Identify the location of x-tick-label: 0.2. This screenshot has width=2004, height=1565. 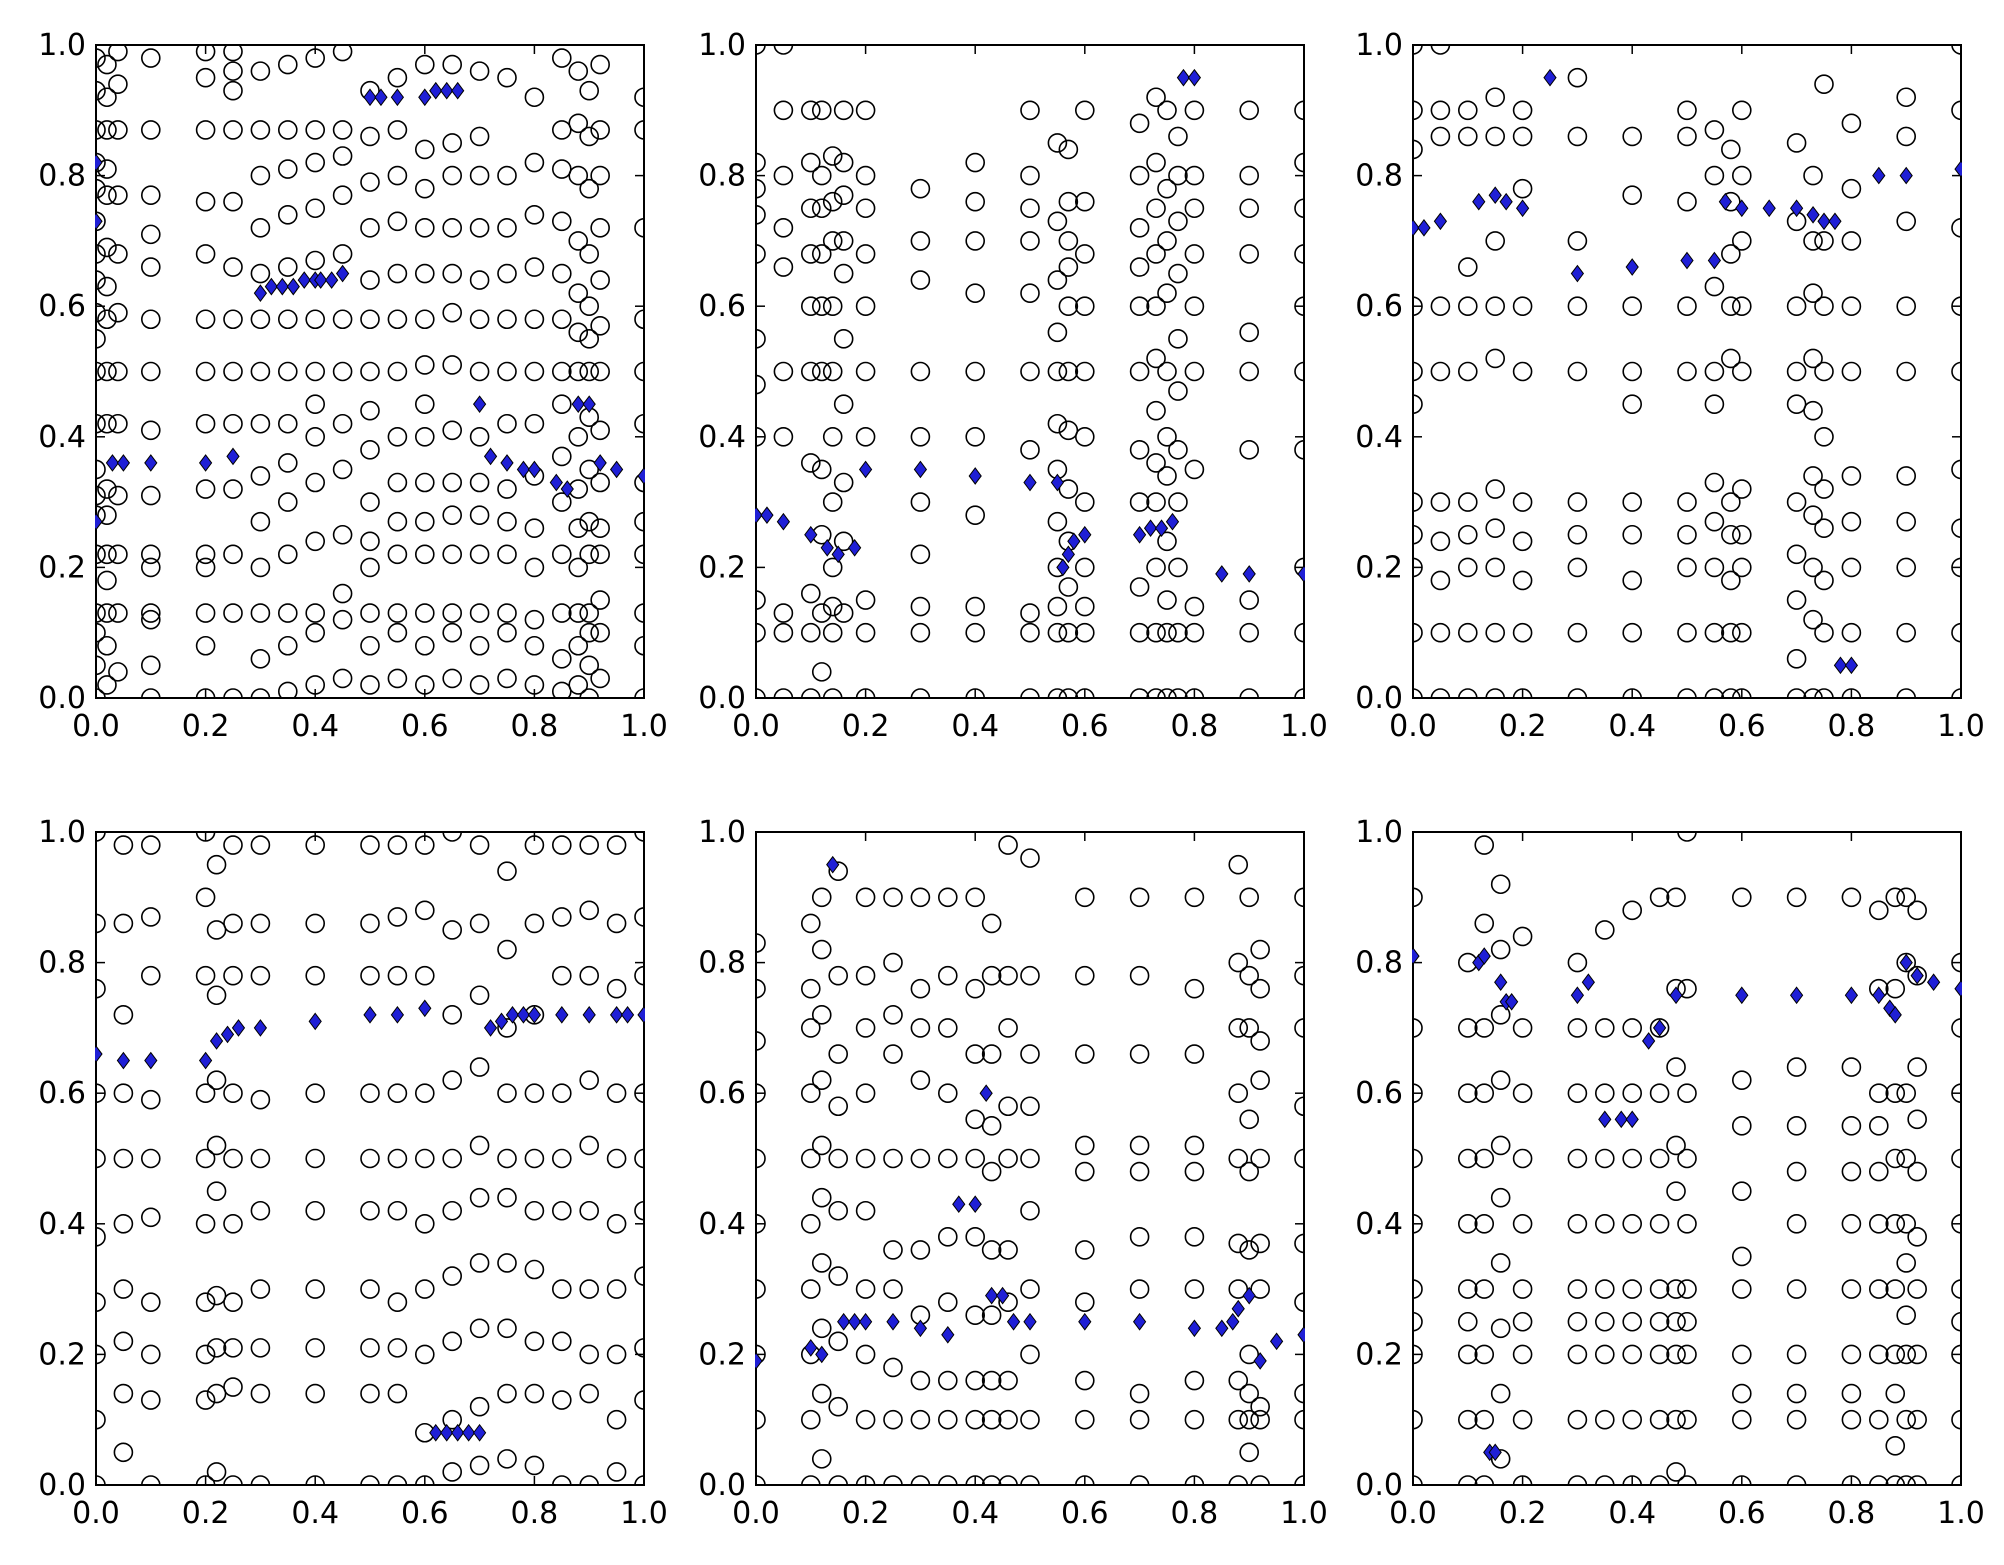
(866, 1513).